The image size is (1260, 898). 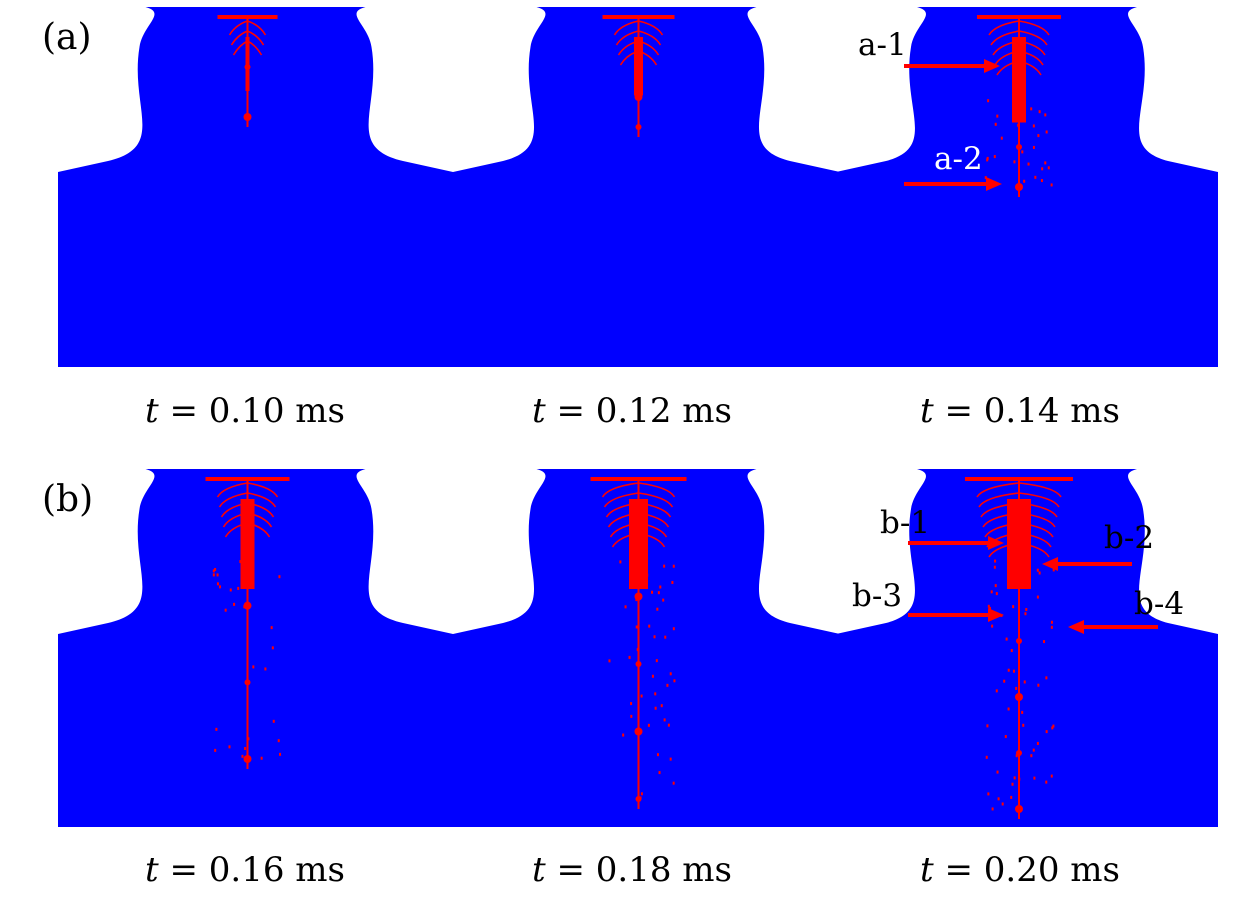 I want to click on frame-b1, so click(x=255, y=648).